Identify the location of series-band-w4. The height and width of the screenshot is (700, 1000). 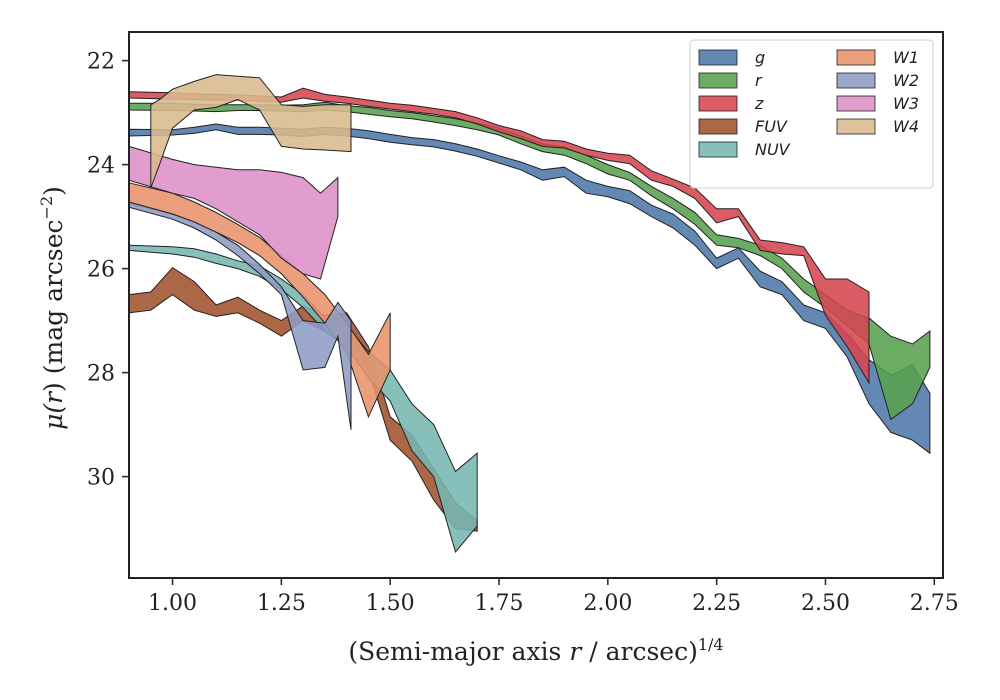
(251, 131).